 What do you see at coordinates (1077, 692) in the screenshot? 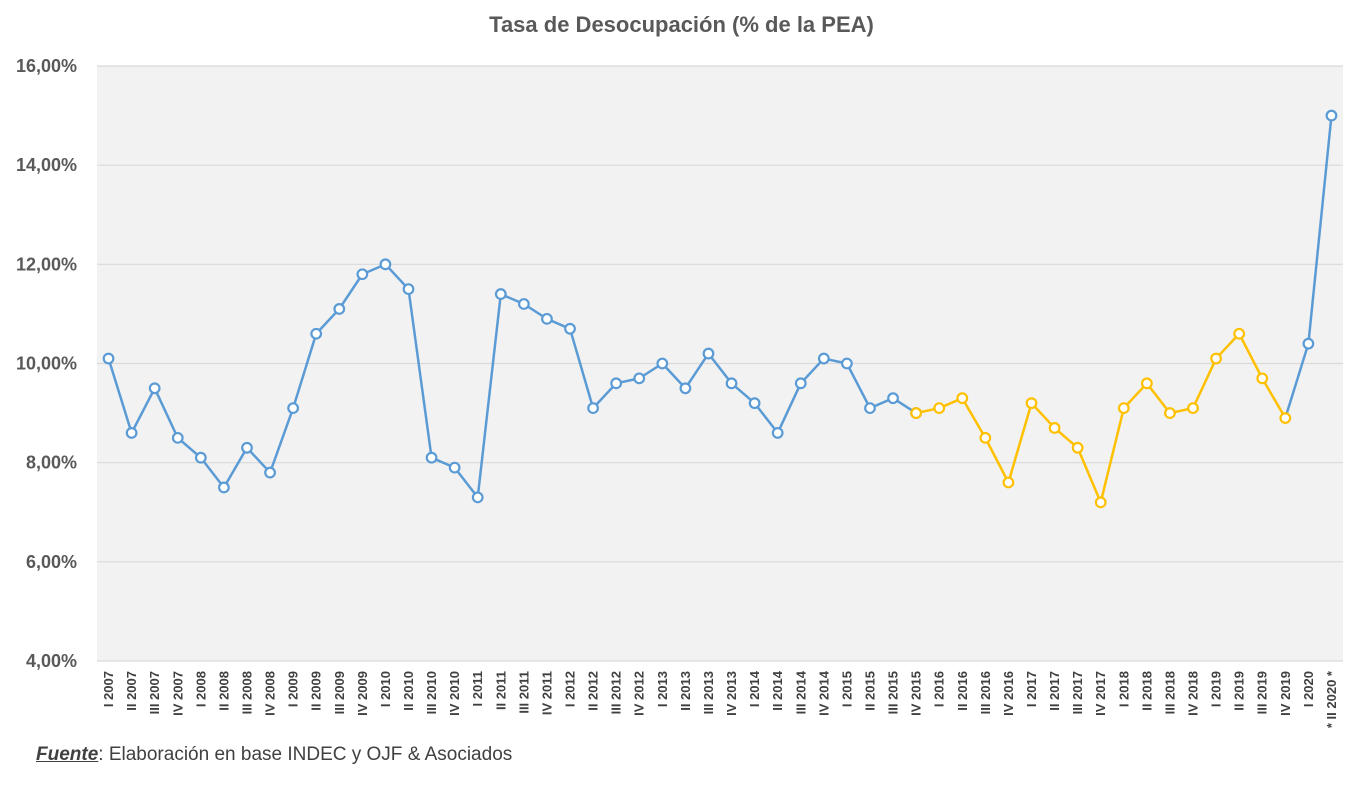
I see `x-tick-label: III 2017` at bounding box center [1077, 692].